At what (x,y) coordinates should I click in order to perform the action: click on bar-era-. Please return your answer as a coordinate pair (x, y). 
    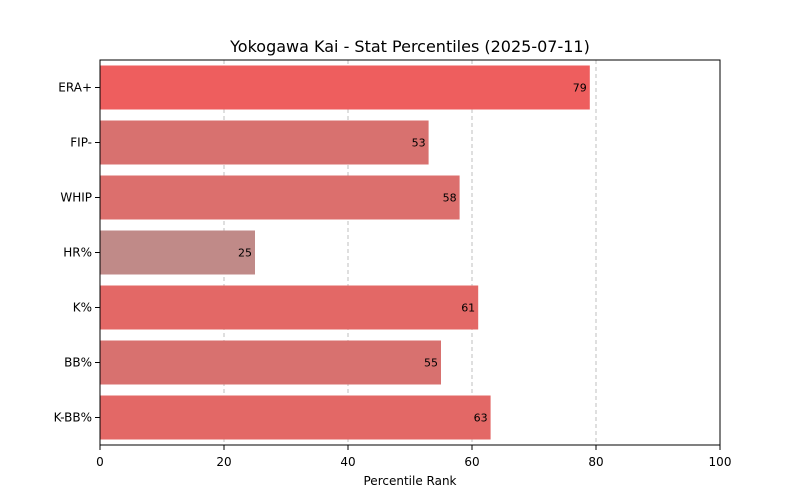
    Looking at the image, I should click on (345, 87).